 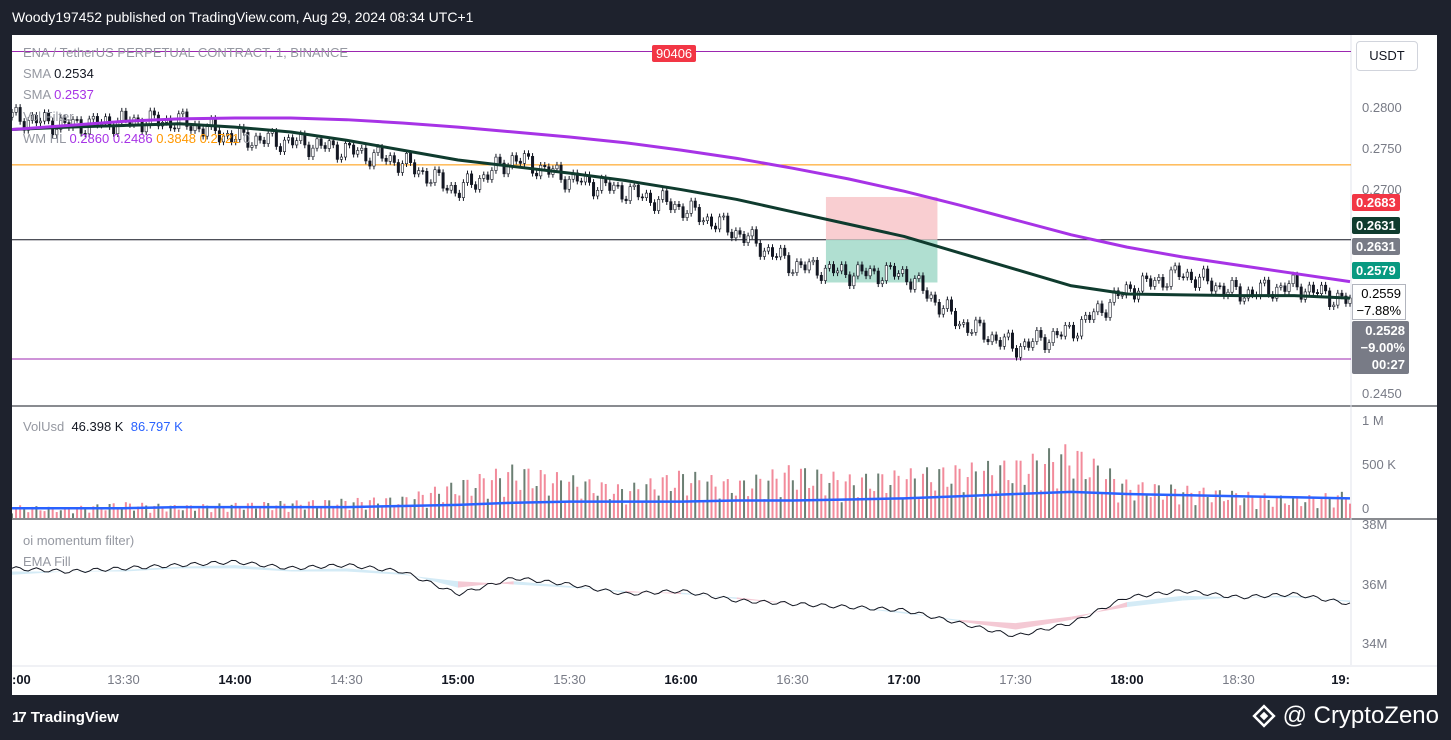 I want to click on unit-selector-button: USDT, so click(x=1387, y=56).